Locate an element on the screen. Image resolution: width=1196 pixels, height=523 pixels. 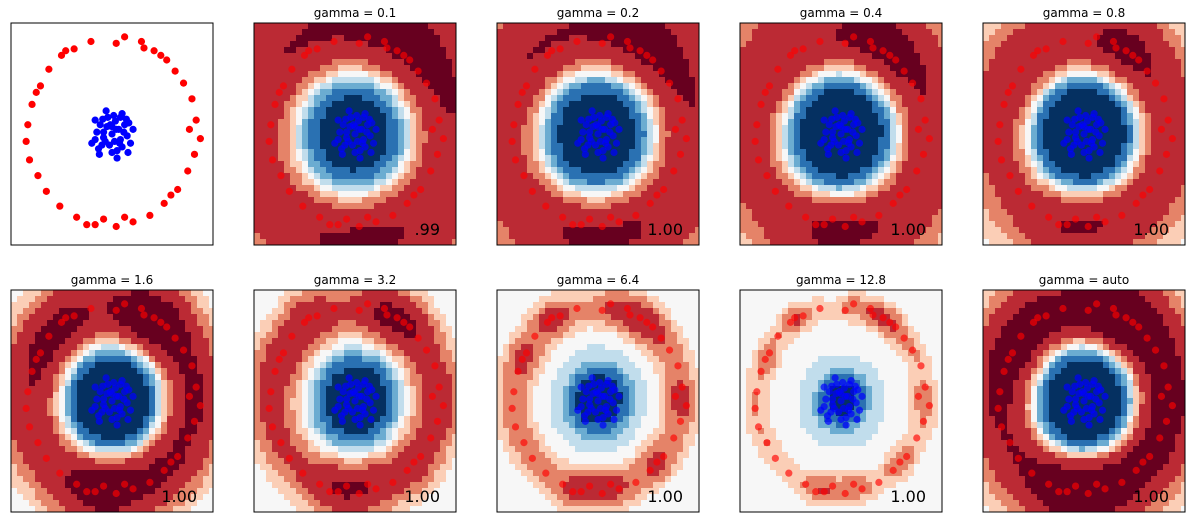
decision-contour is located at coordinates (355, 401).